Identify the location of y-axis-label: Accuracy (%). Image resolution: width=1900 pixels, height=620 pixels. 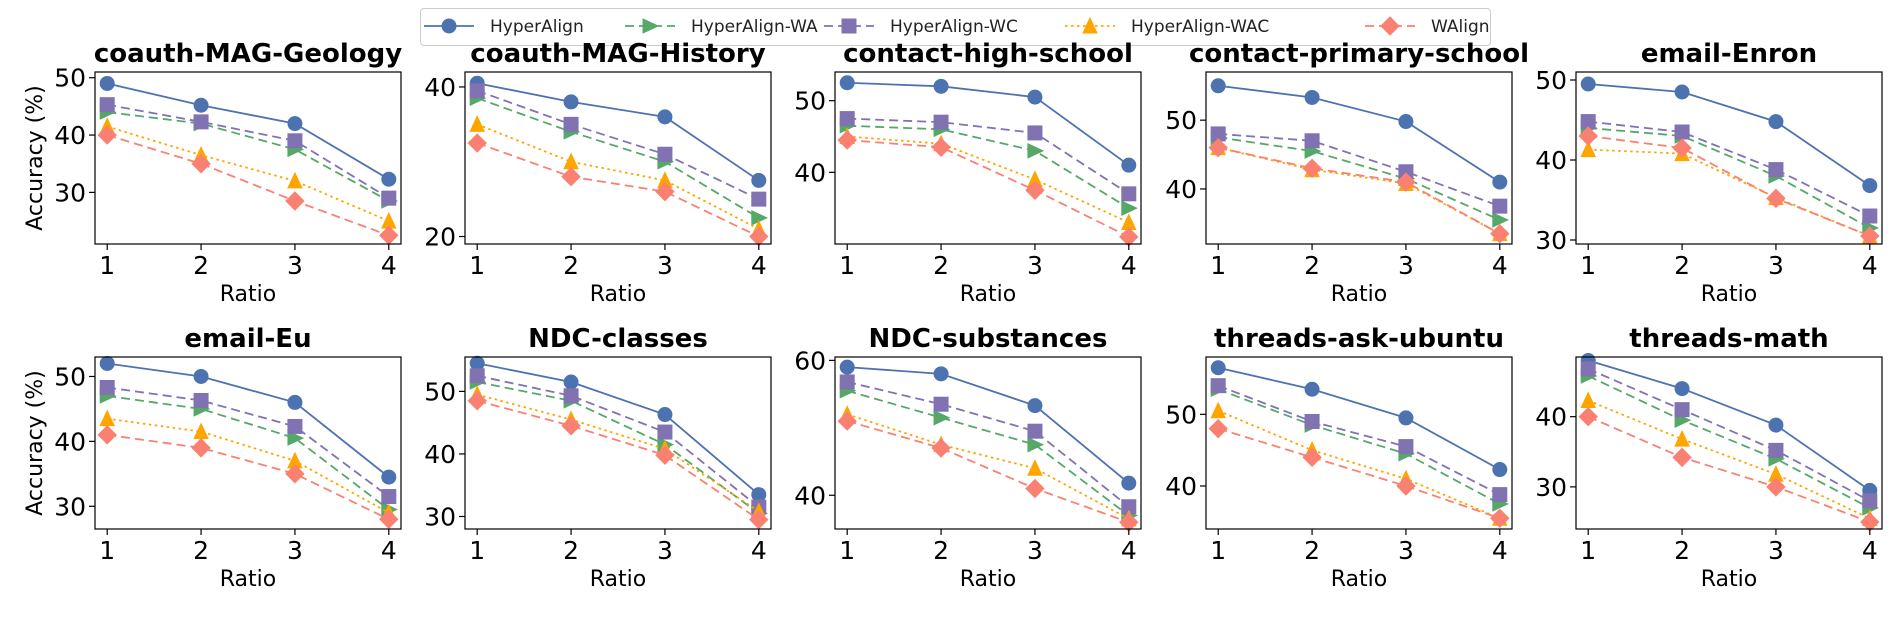
(35, 443).